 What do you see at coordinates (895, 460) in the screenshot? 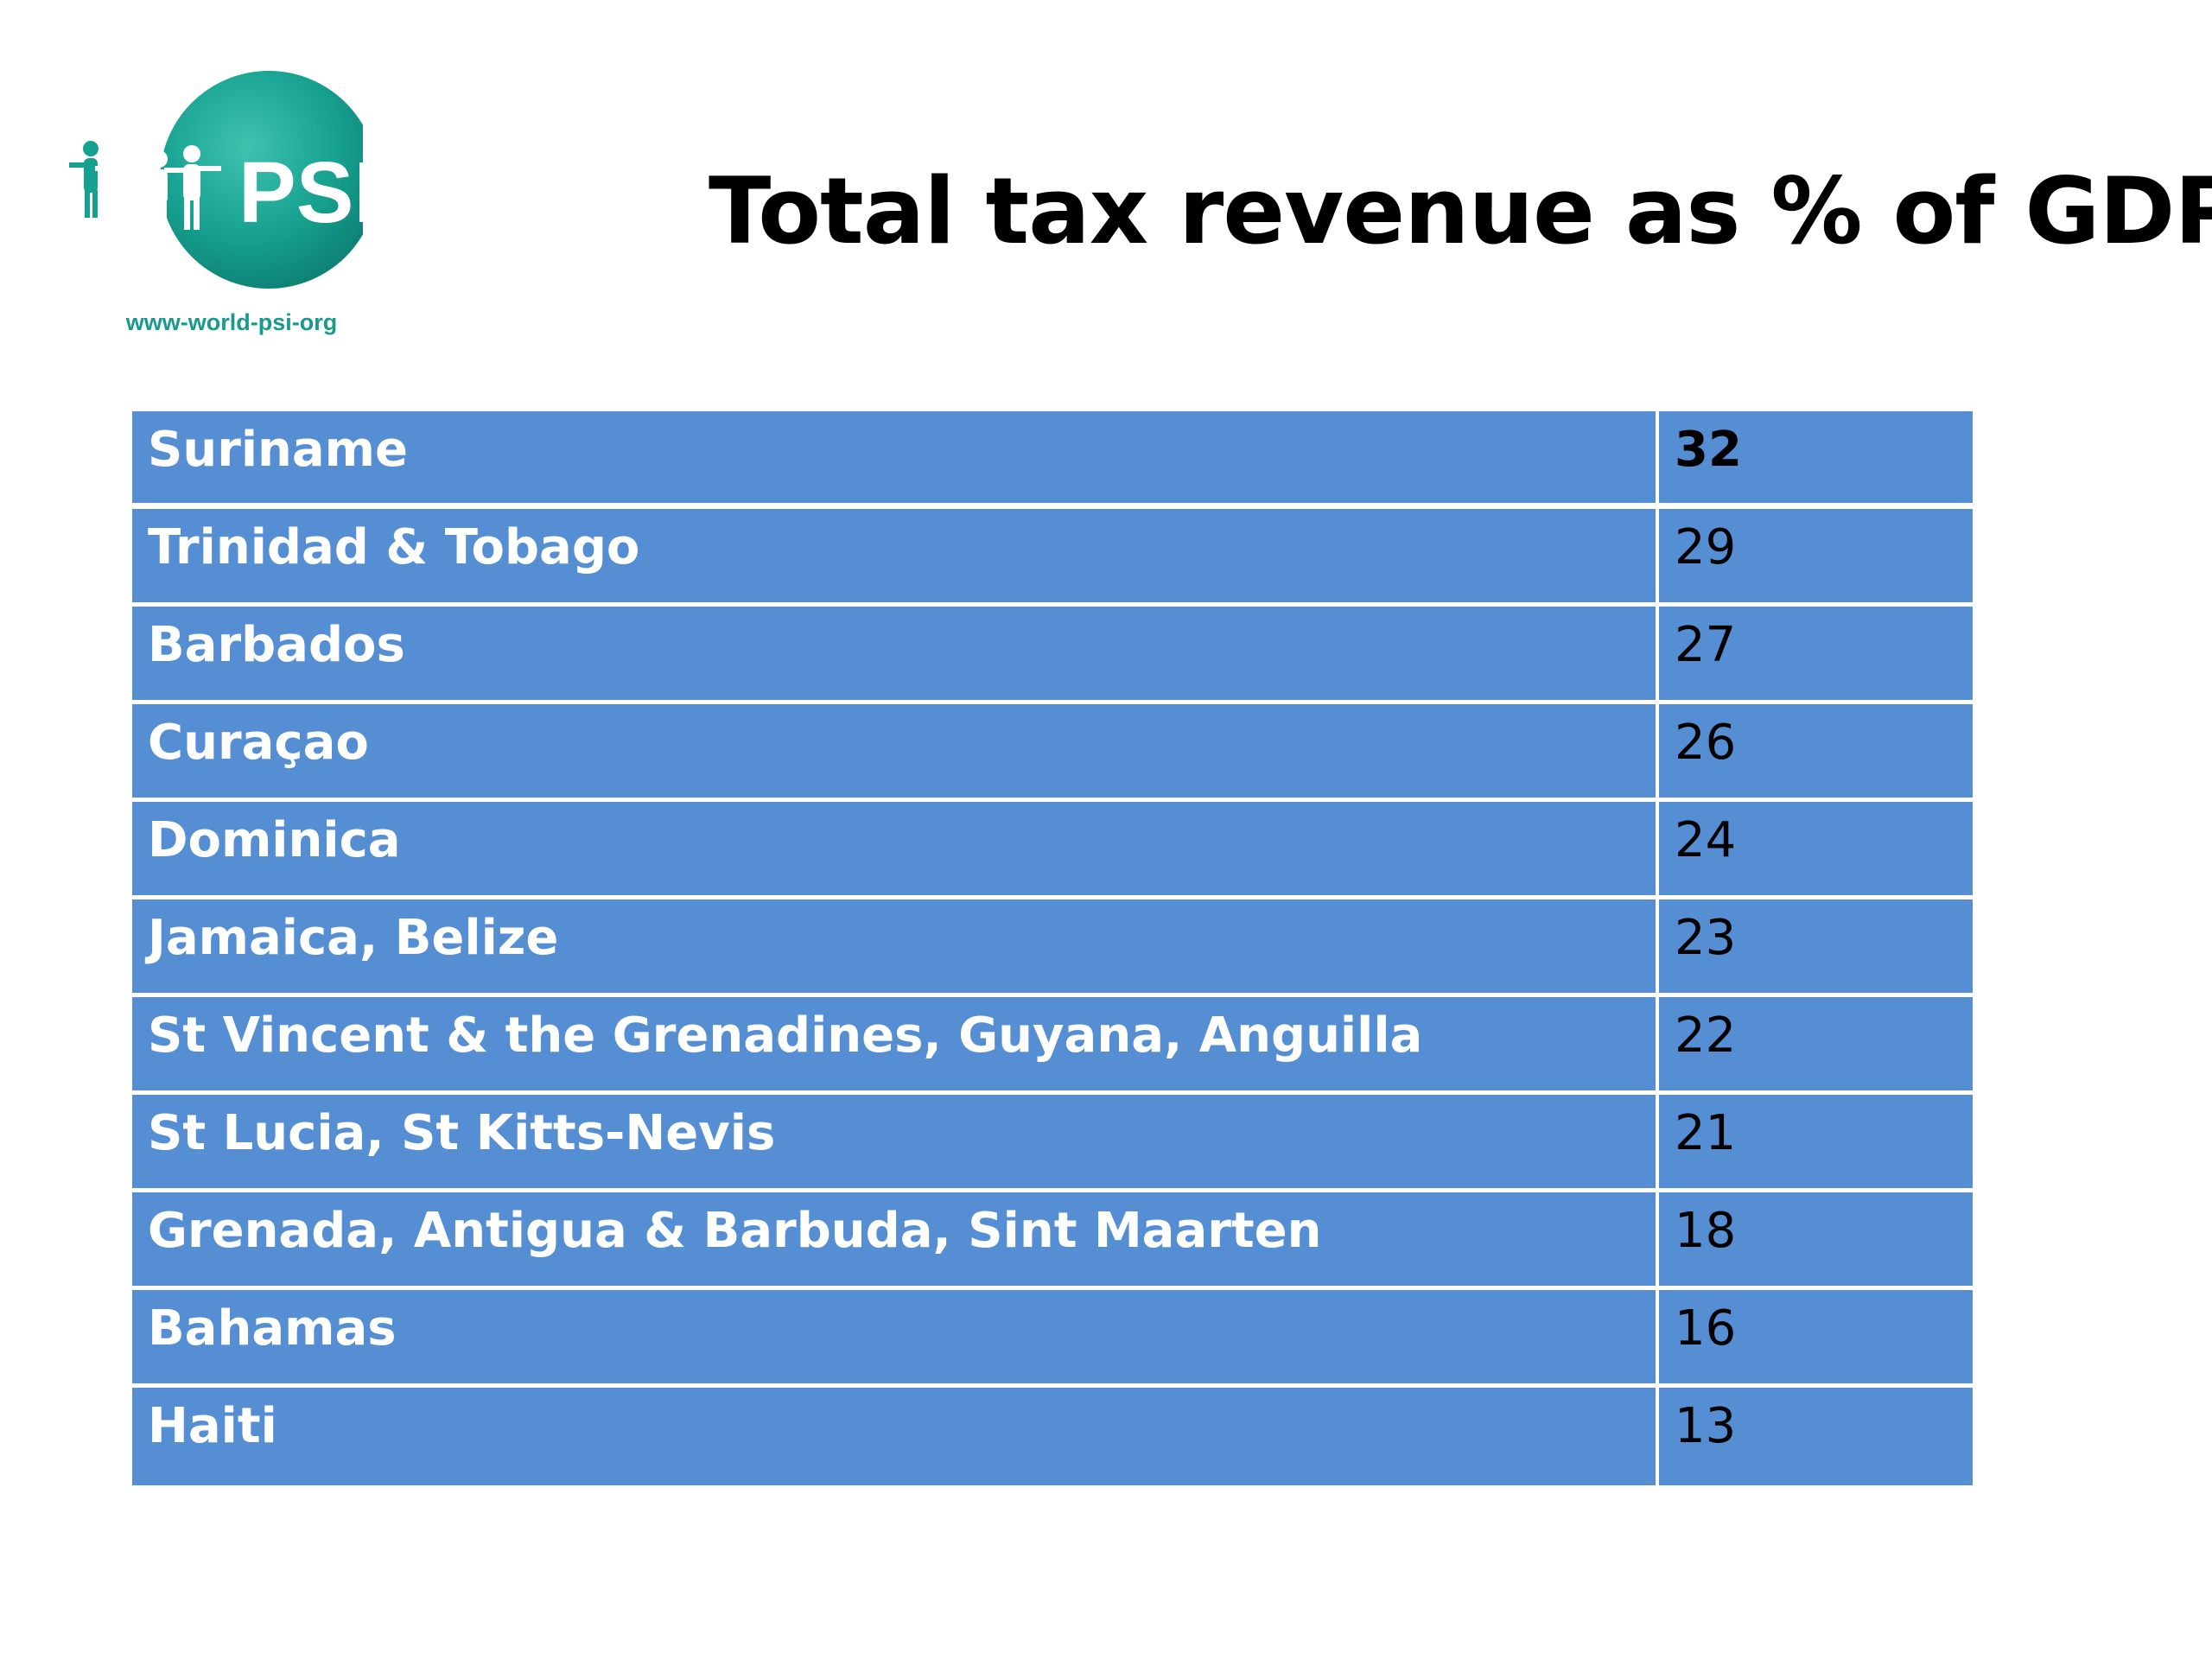
I see `country-cell: Suriname` at bounding box center [895, 460].